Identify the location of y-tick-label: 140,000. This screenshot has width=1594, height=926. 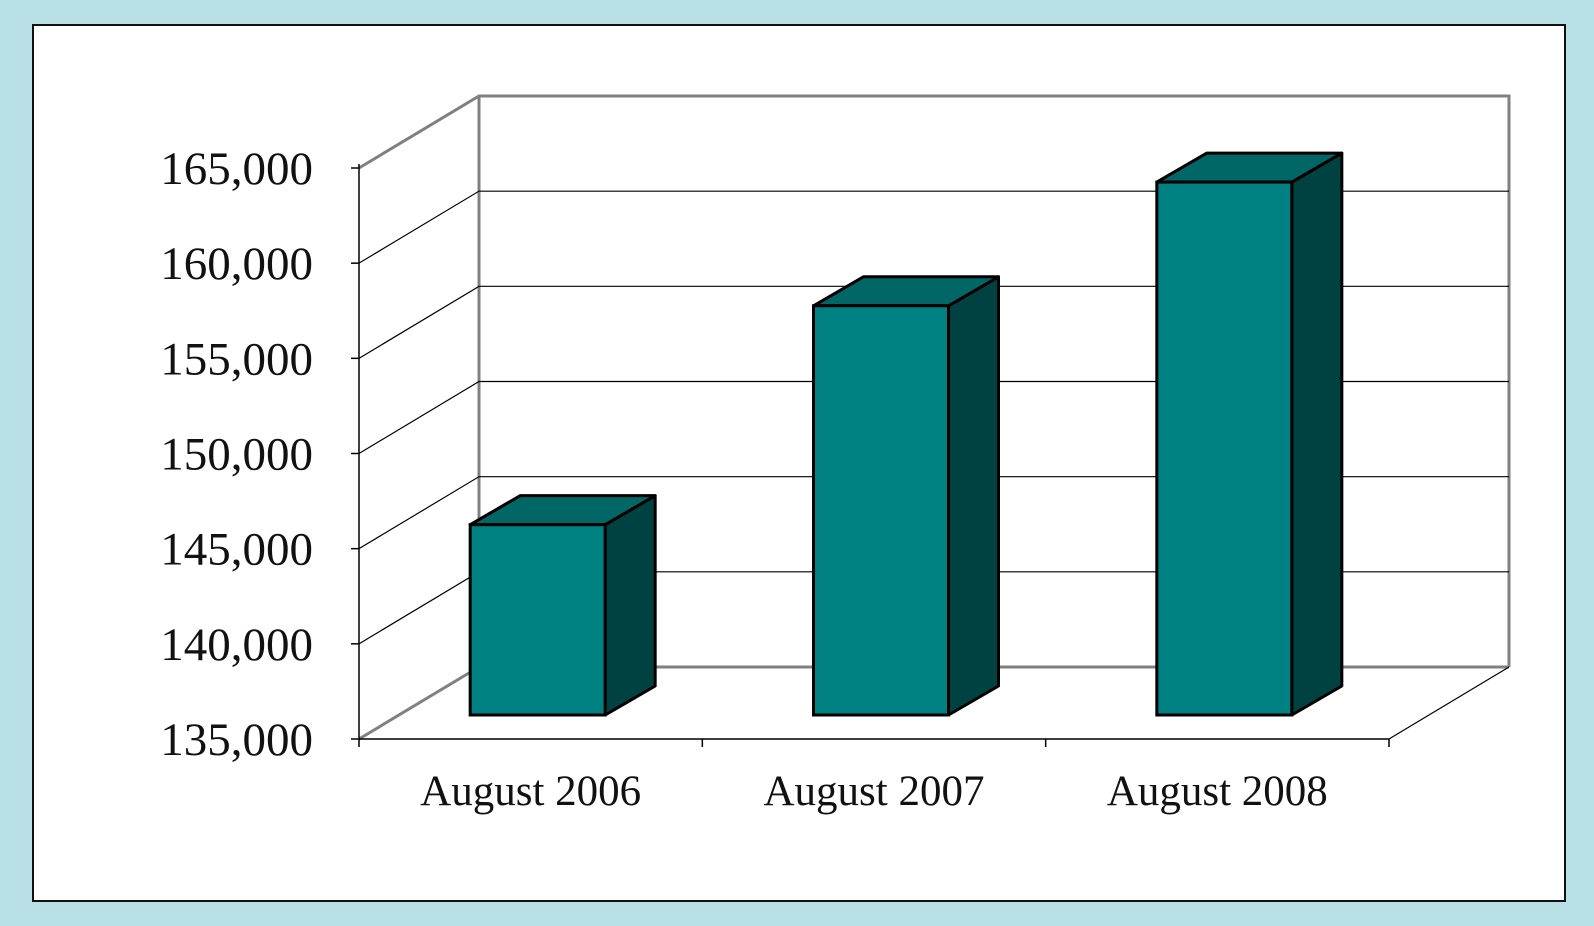
(236, 645).